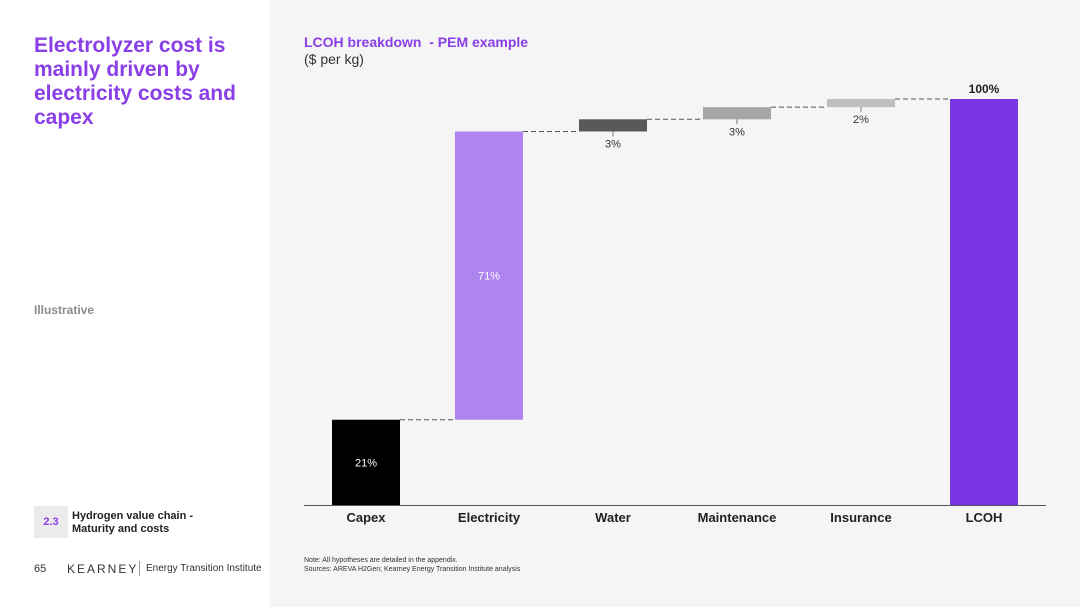 The height and width of the screenshot is (607, 1080). Describe the element at coordinates (613, 125) in the screenshot. I see `bar-water` at that location.